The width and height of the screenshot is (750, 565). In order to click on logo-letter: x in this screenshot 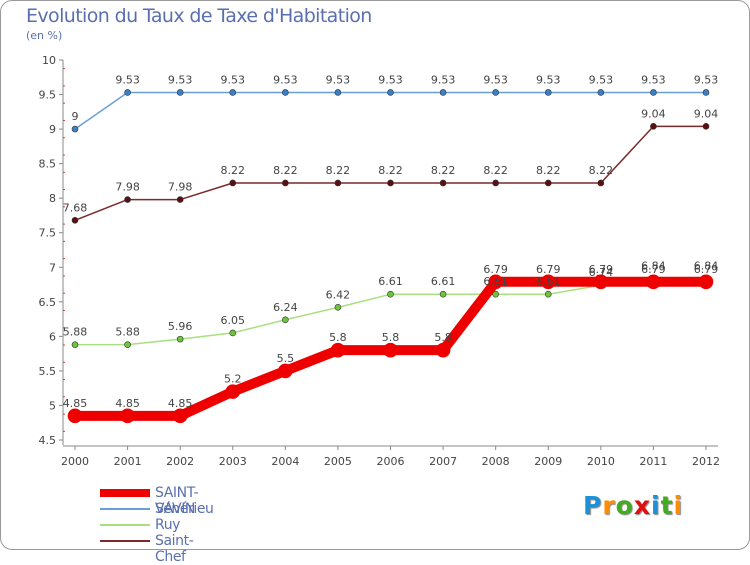, I will do `click(642, 505)`.